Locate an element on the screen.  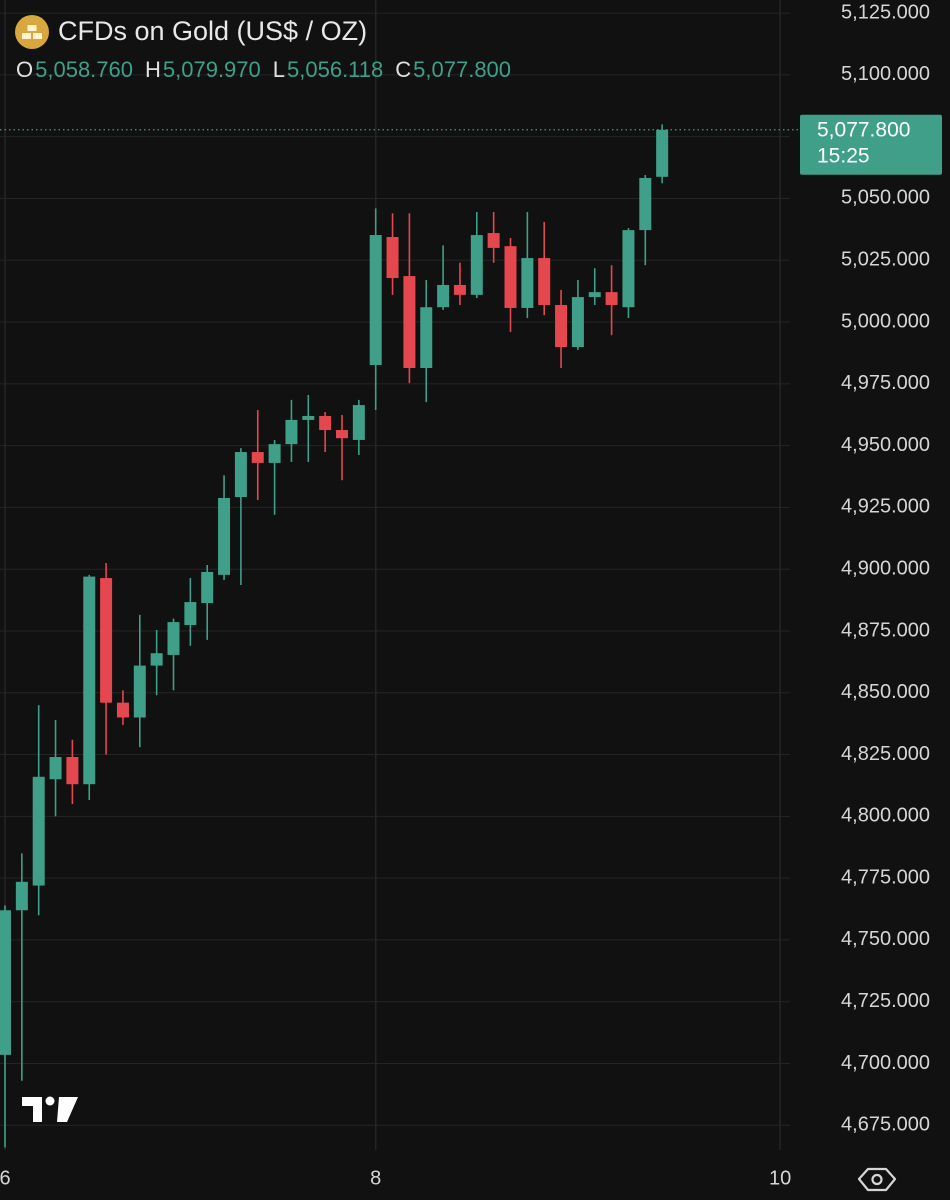
y-tick-label: 4,950.000 is located at coordinates (885, 445).